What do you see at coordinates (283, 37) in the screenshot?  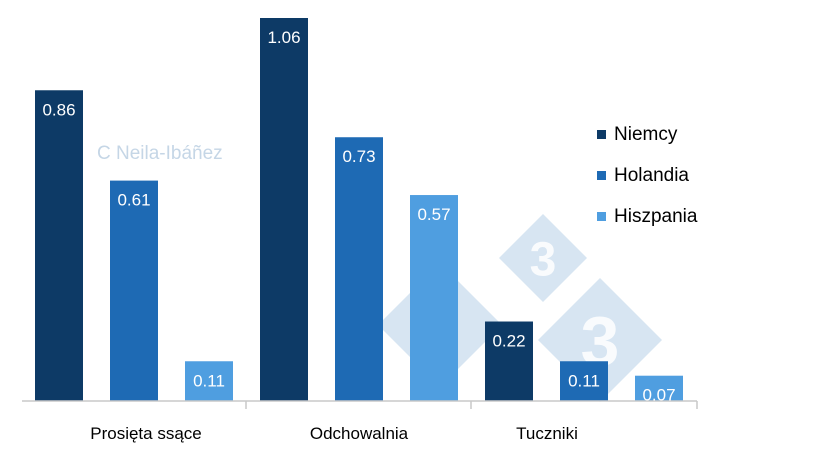 I see `bar-value-label: 1.06` at bounding box center [283, 37].